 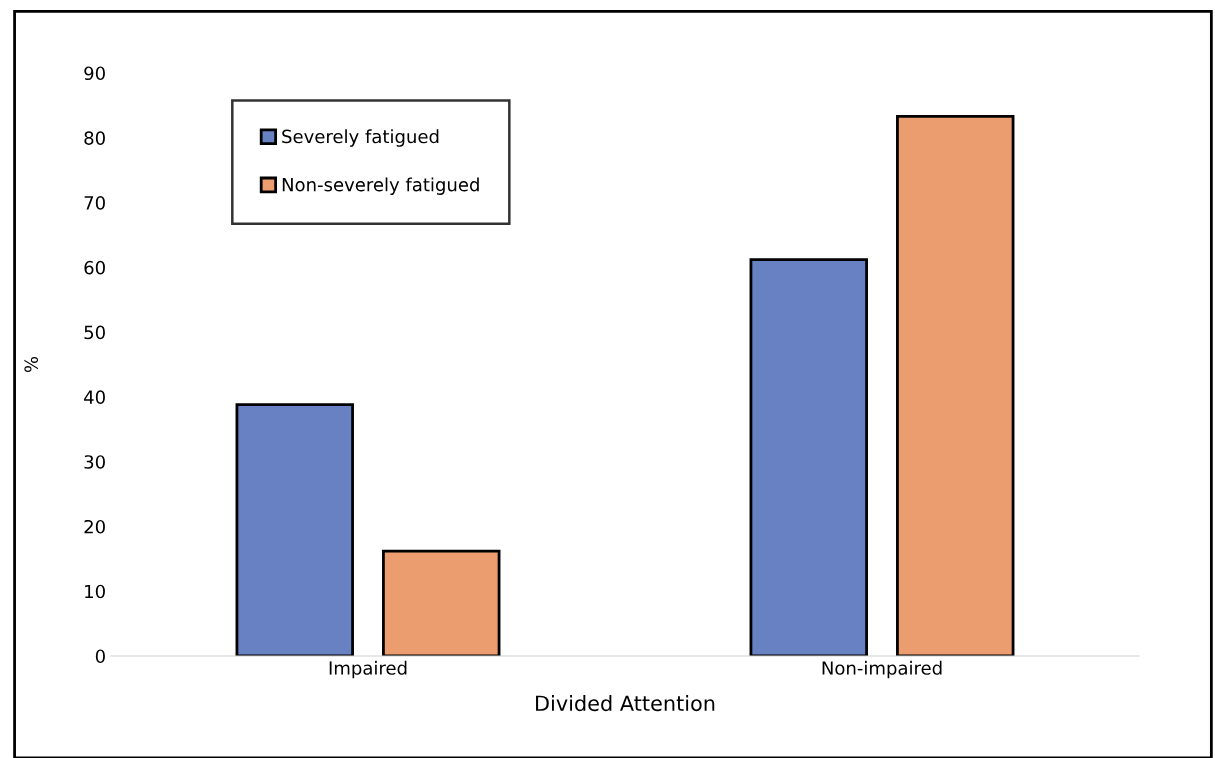 I want to click on y-tick-label: 80, so click(x=94, y=138).